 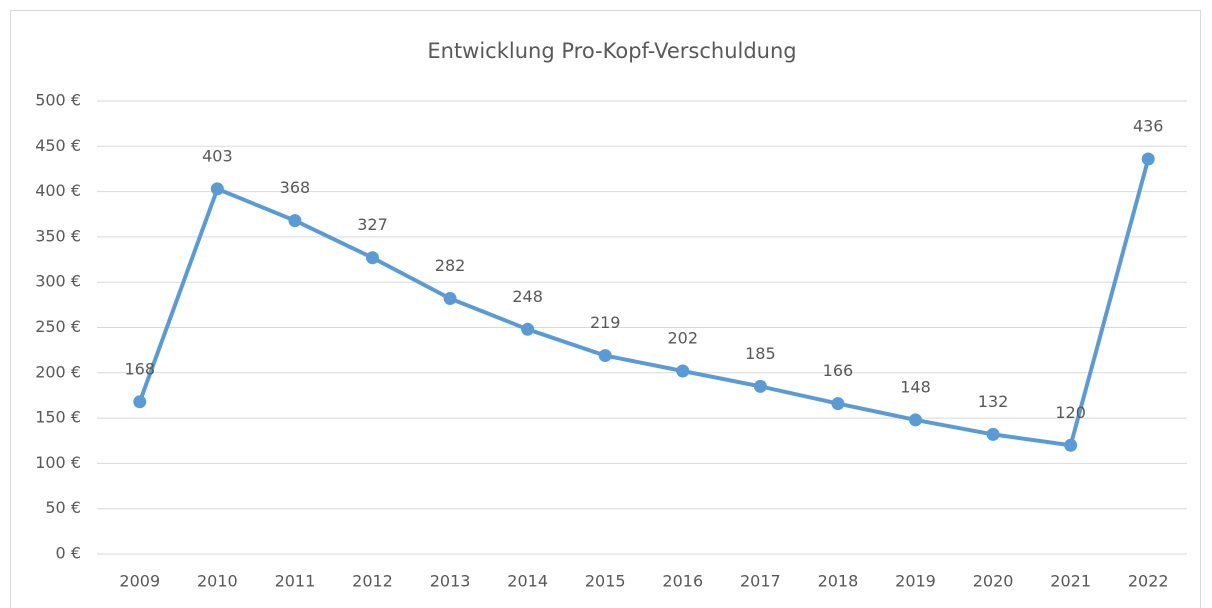 What do you see at coordinates (605, 581) in the screenshot?
I see `x-tick-label: 2015` at bounding box center [605, 581].